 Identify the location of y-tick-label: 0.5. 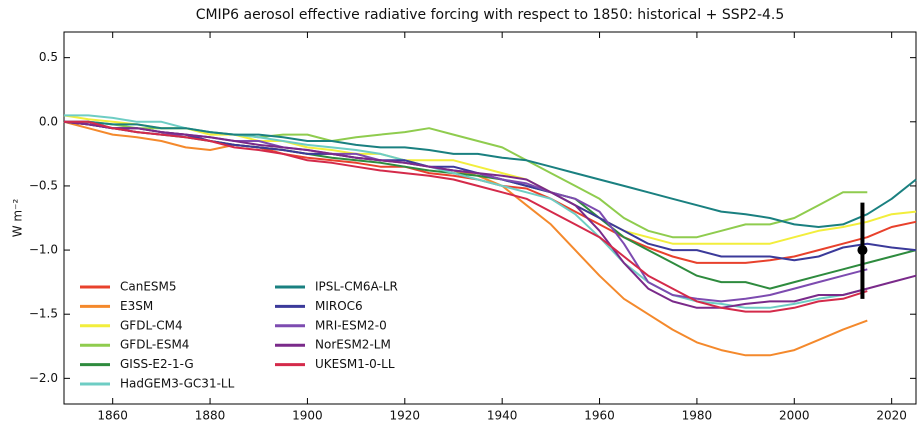
(48, 57).